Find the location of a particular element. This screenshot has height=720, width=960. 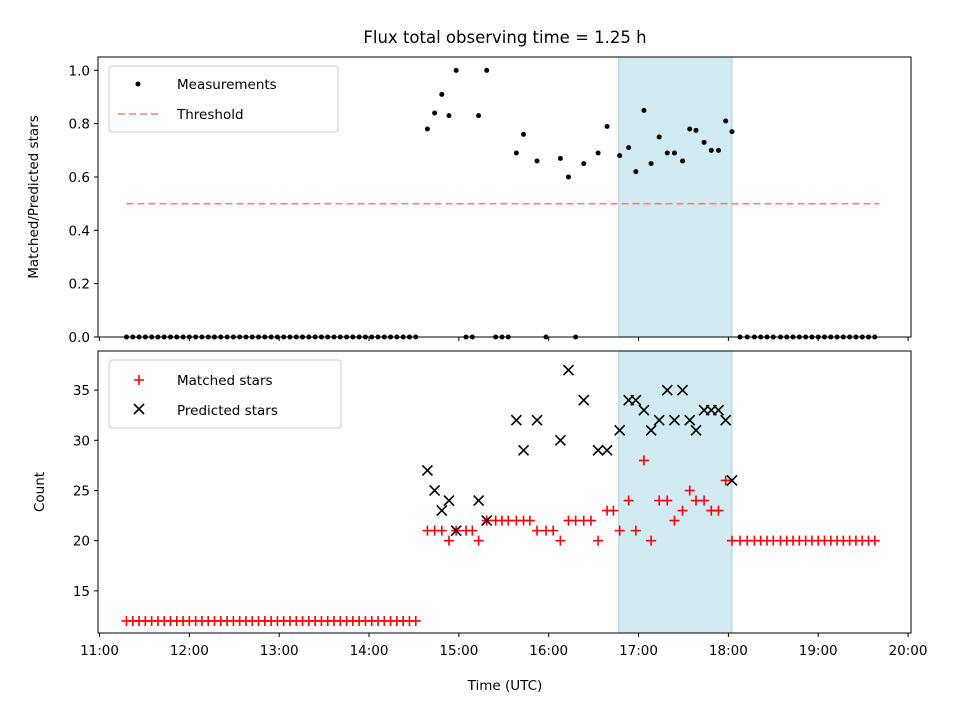

x-tick-label: 20:00 is located at coordinates (908, 651).